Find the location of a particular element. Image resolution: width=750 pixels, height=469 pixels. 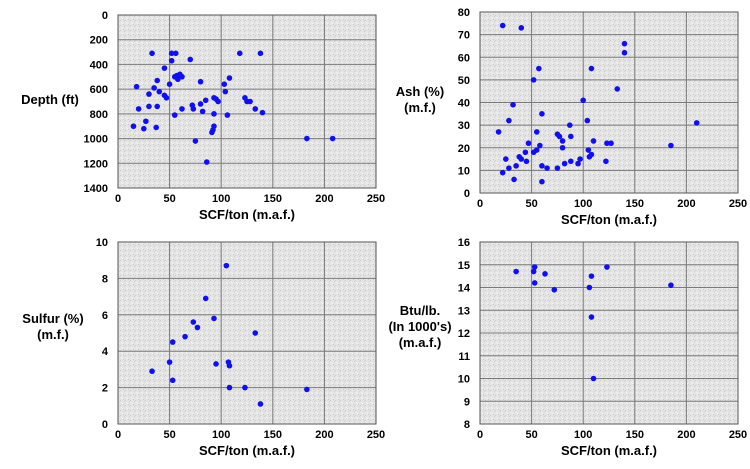

sulfur-x-tick-label: 100 is located at coordinates (221, 435).